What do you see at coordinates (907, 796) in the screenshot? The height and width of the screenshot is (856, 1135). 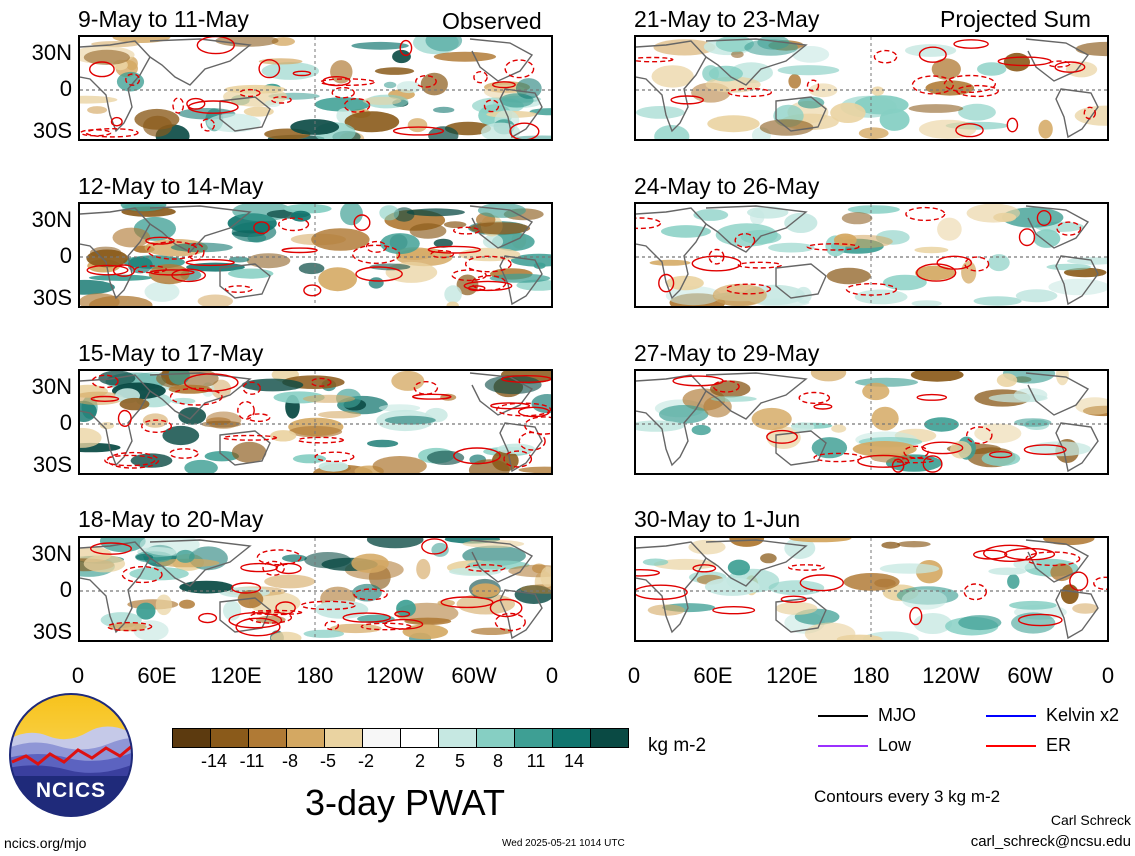 I see `contours-note: Contours every 3 kg m-2` at bounding box center [907, 796].